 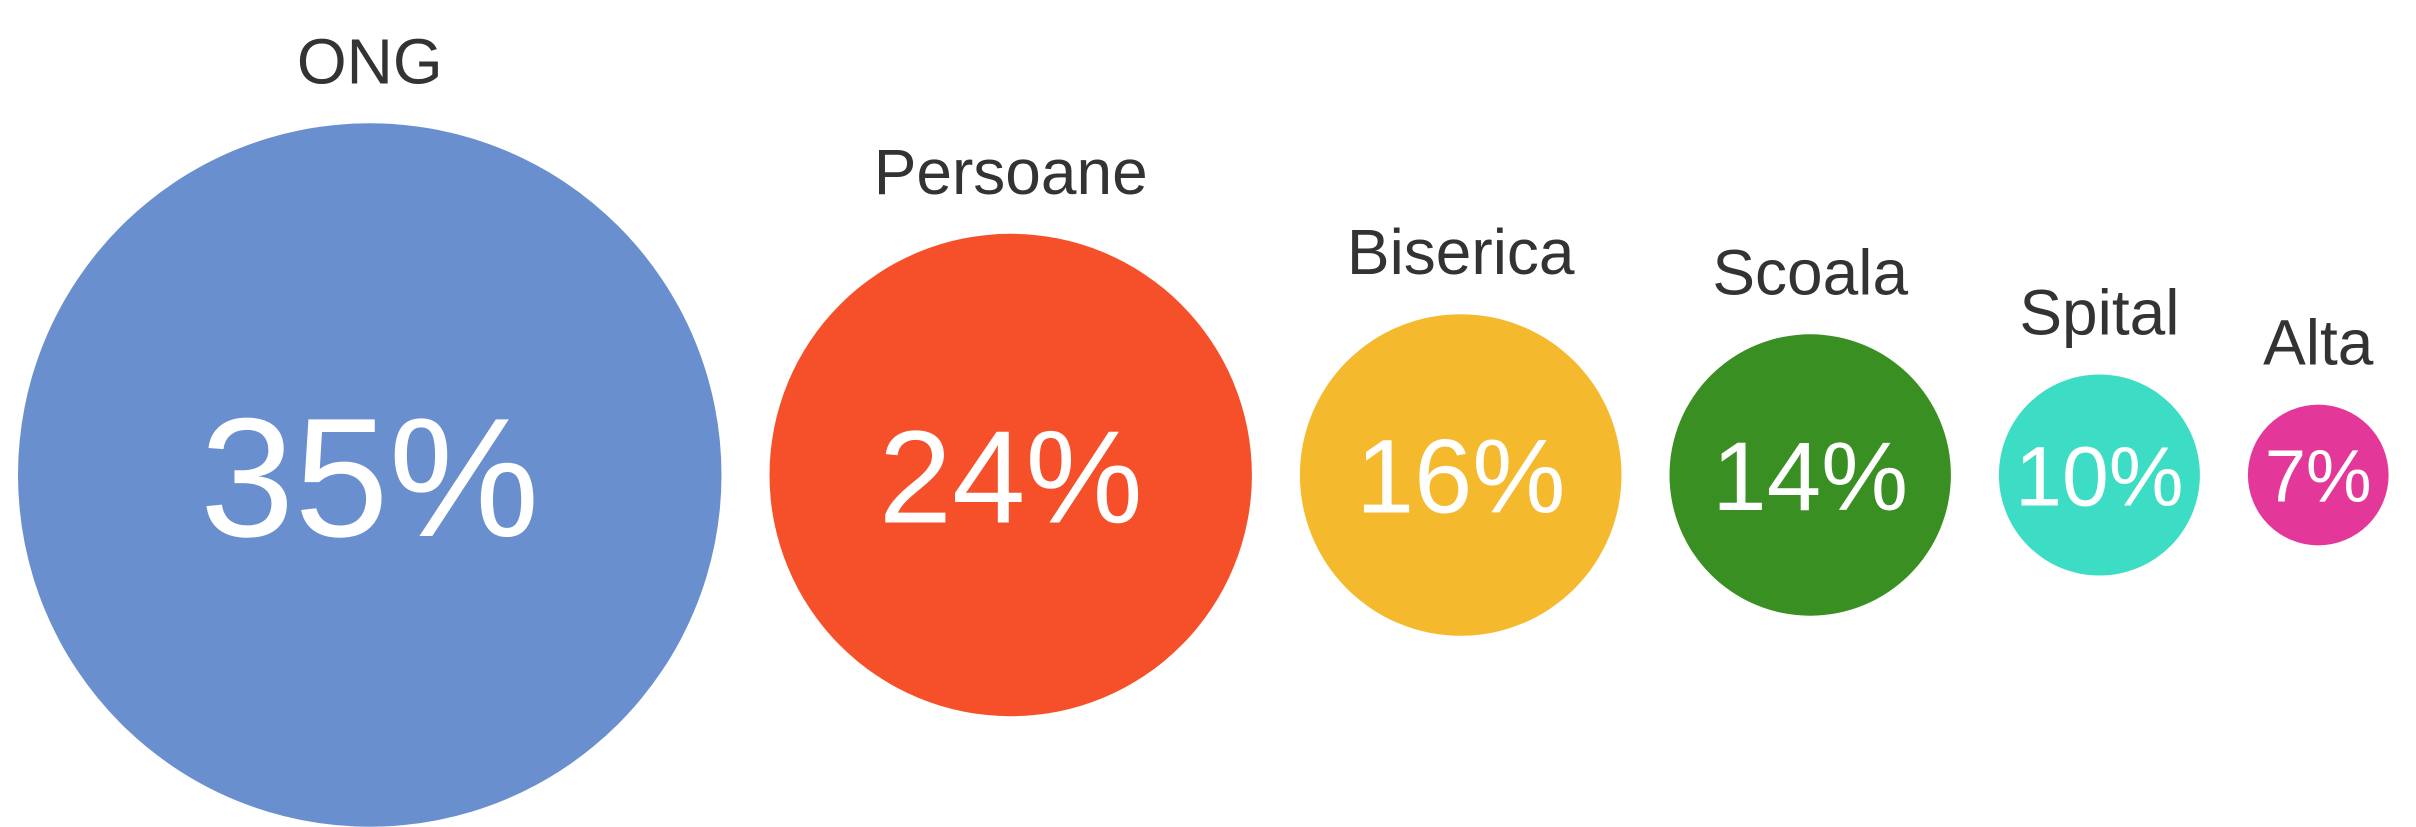 I want to click on value-label: 35%, so click(x=369, y=477).